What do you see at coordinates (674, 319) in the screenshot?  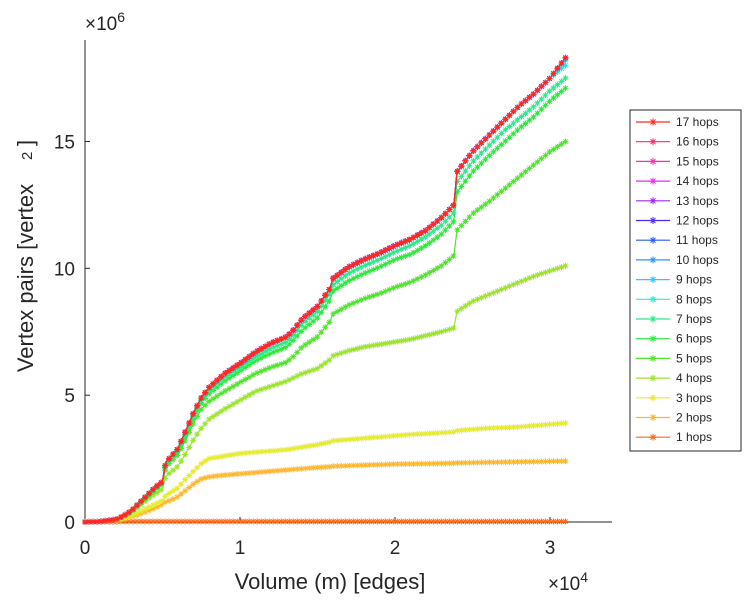 I see `legend-item: 7 hops` at bounding box center [674, 319].